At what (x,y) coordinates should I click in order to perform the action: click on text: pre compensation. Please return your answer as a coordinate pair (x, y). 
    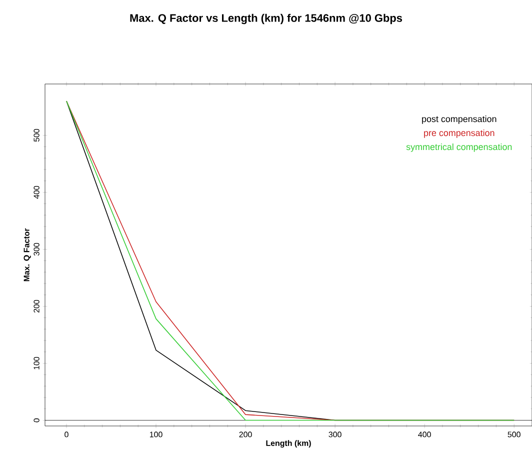
    Looking at the image, I should click on (459, 134).